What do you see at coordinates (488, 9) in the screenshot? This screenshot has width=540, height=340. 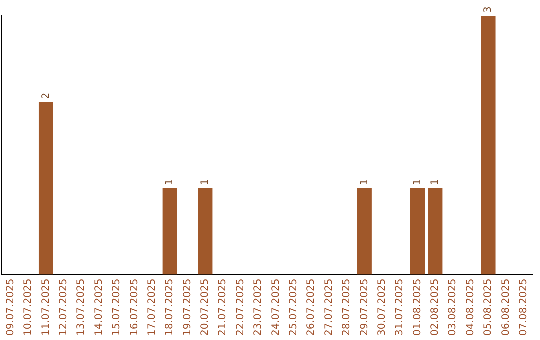 I see `data-label: 3` at bounding box center [488, 9].